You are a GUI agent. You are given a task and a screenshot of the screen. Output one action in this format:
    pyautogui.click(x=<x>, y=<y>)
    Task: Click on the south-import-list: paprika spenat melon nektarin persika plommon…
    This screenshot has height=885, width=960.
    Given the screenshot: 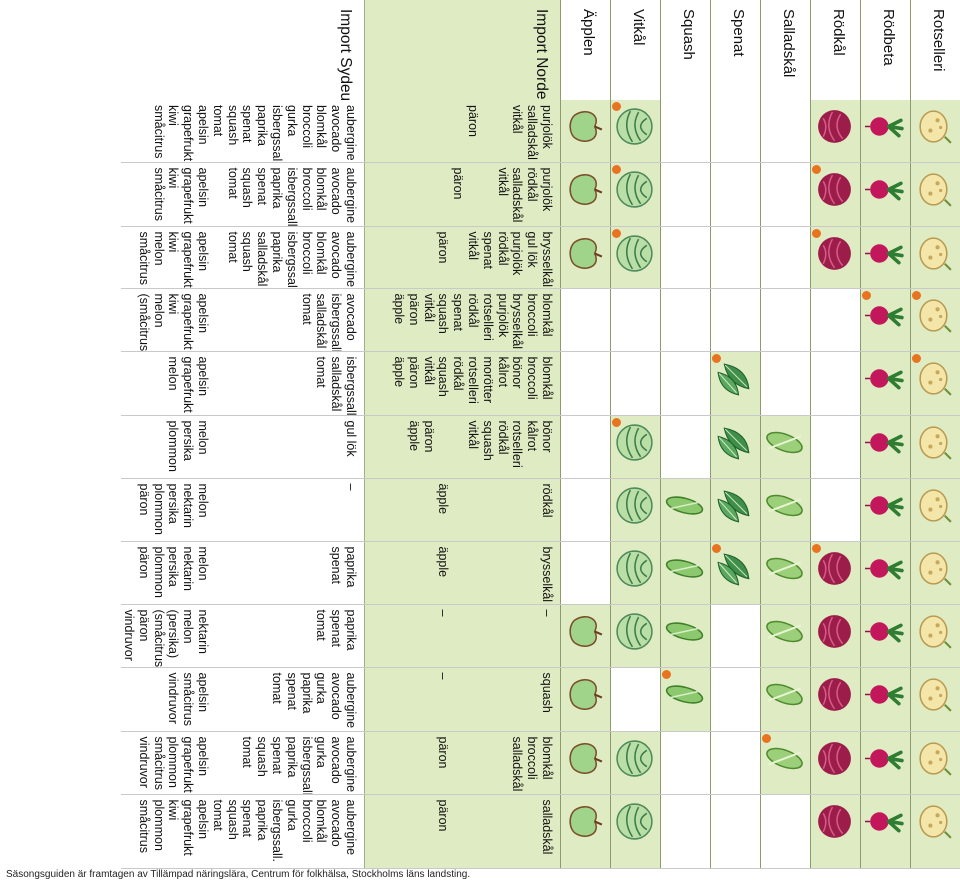 What is the action you would take?
    pyautogui.click(x=250, y=573)
    